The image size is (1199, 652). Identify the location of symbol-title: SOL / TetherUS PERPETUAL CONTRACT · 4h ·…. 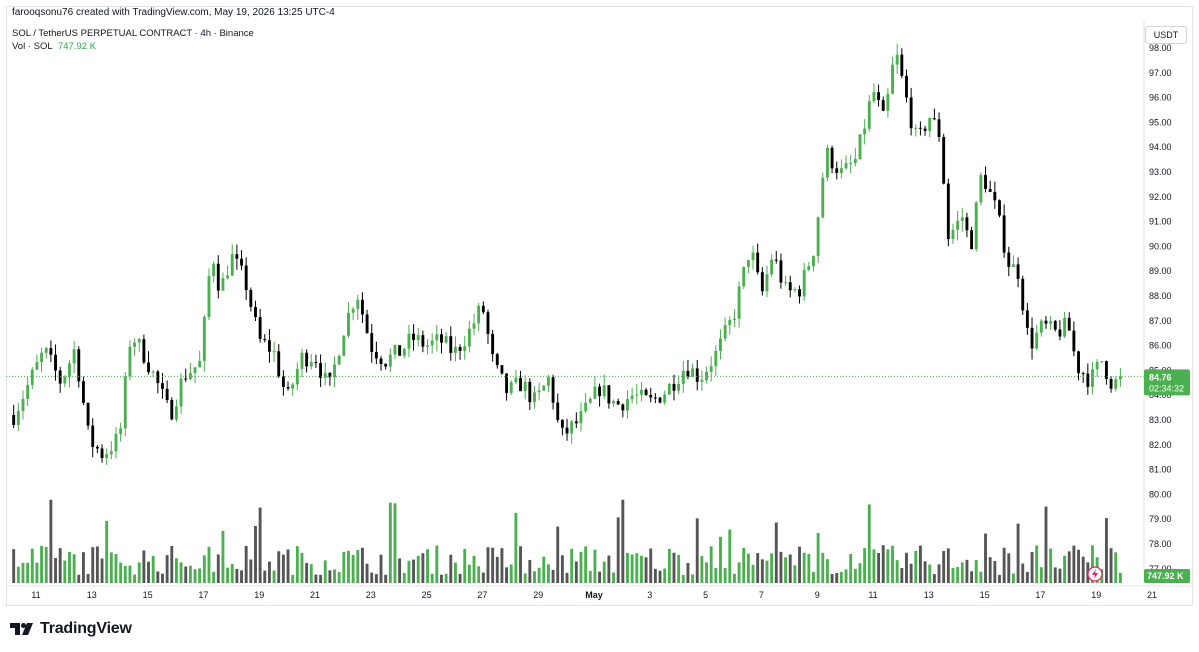
(133, 33).